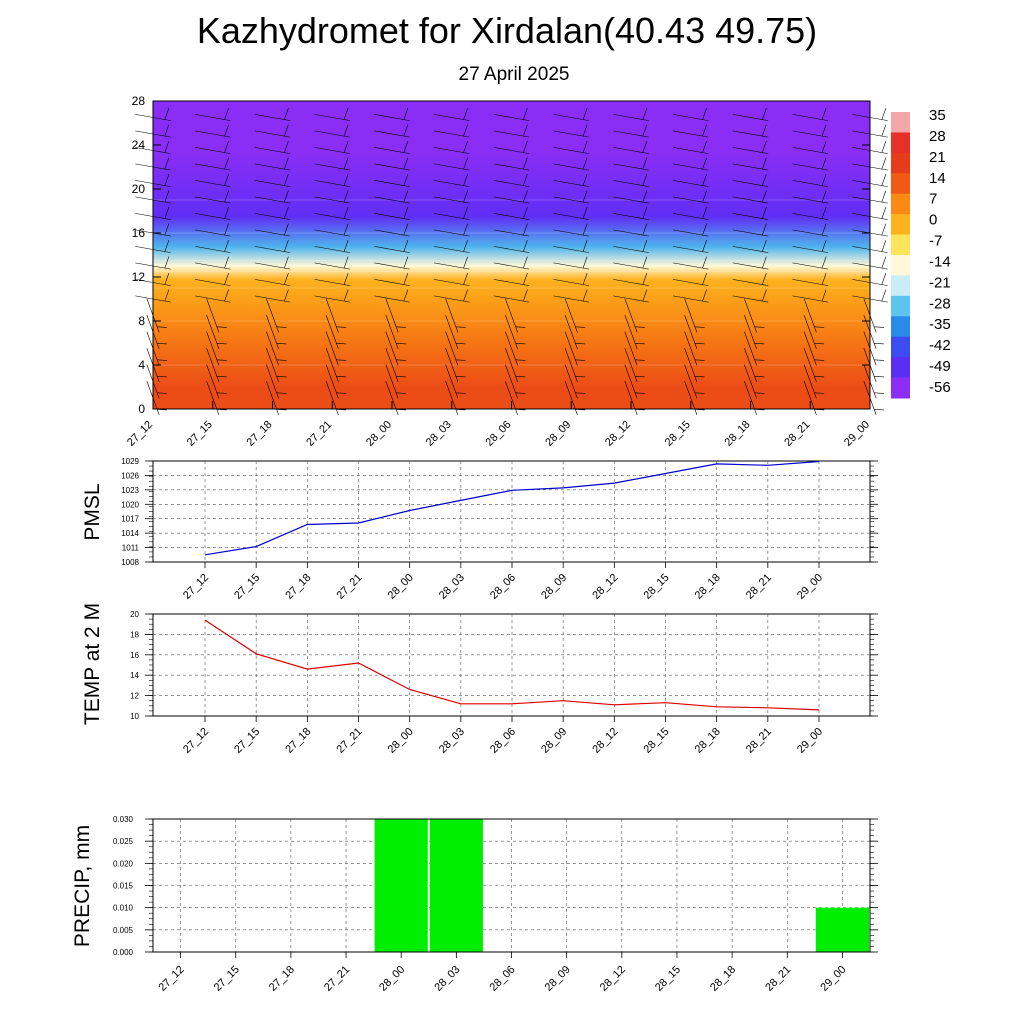  What do you see at coordinates (514, 74) in the screenshot?
I see `chart-subtitle: 27 April 2025` at bounding box center [514, 74].